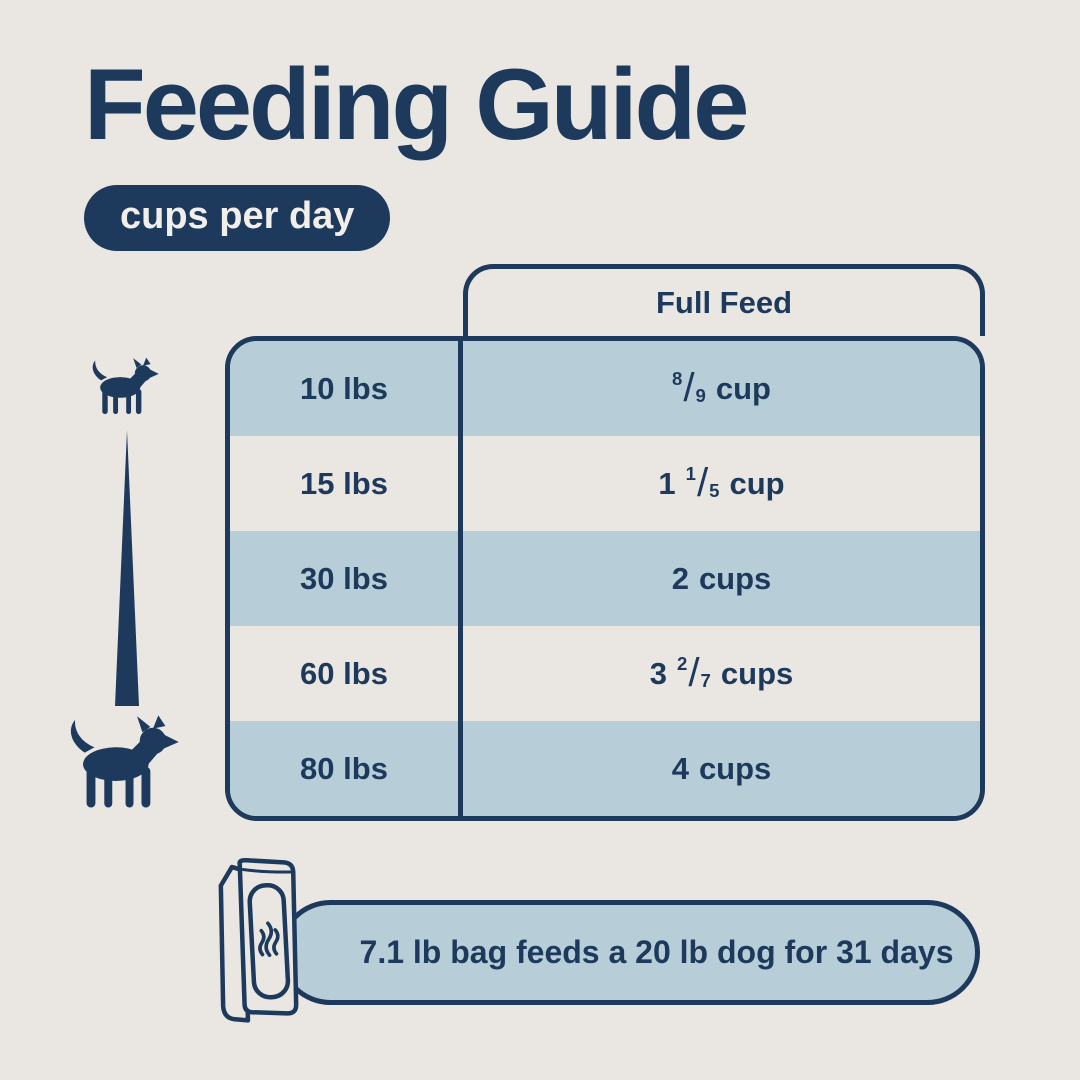 This screenshot has width=1080, height=1080. I want to click on weight-cell: 80 lbs, so click(346, 768).